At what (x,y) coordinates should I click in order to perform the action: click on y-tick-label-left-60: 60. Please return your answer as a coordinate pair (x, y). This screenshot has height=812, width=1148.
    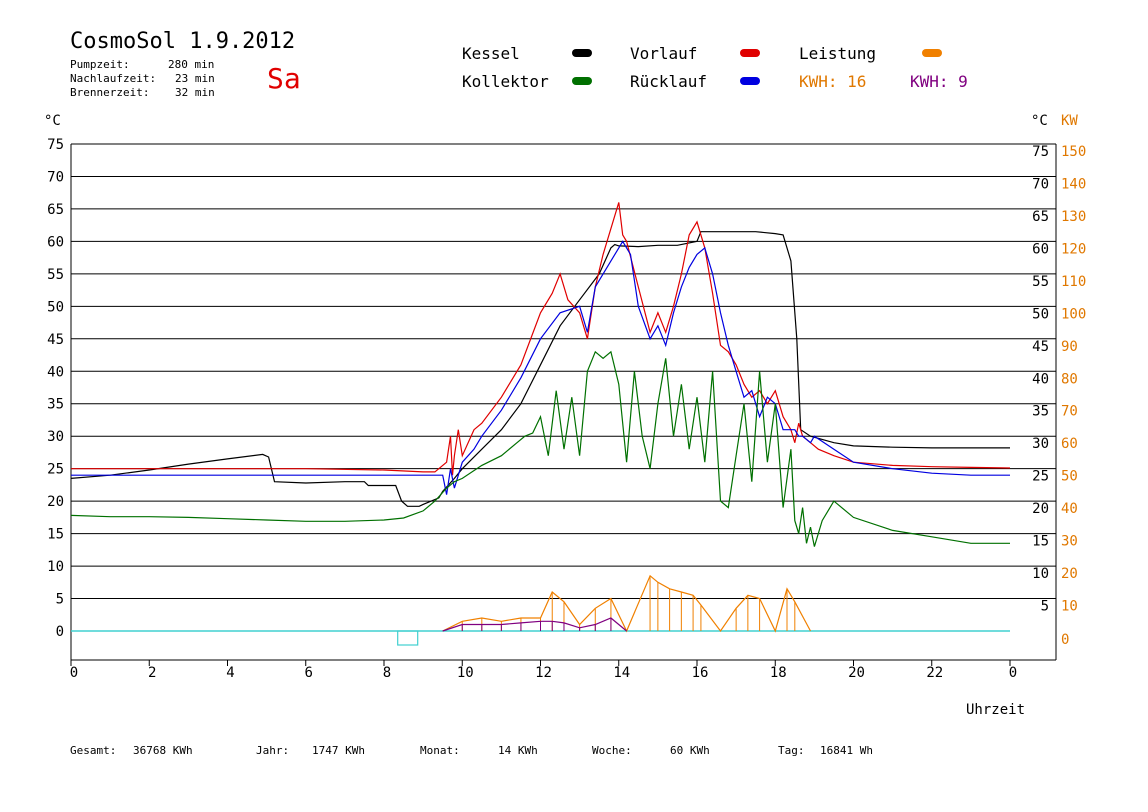
    Looking at the image, I should click on (55, 242).